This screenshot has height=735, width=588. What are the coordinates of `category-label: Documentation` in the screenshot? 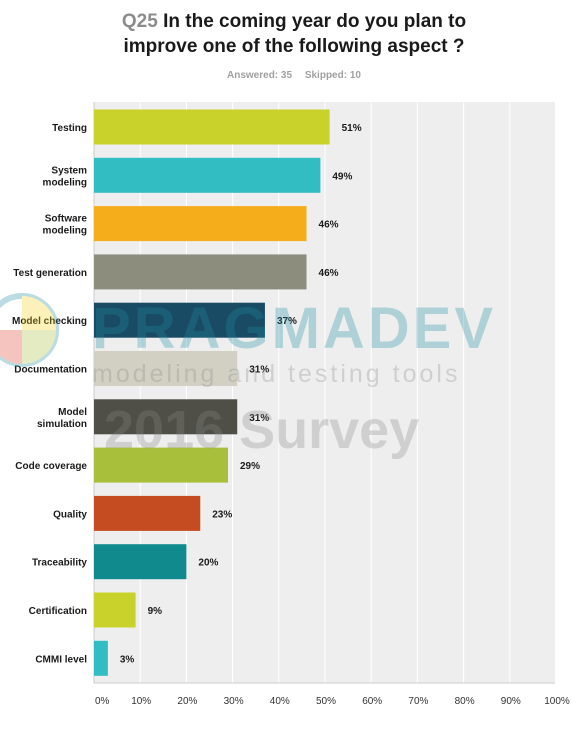 It's located at (50, 370).